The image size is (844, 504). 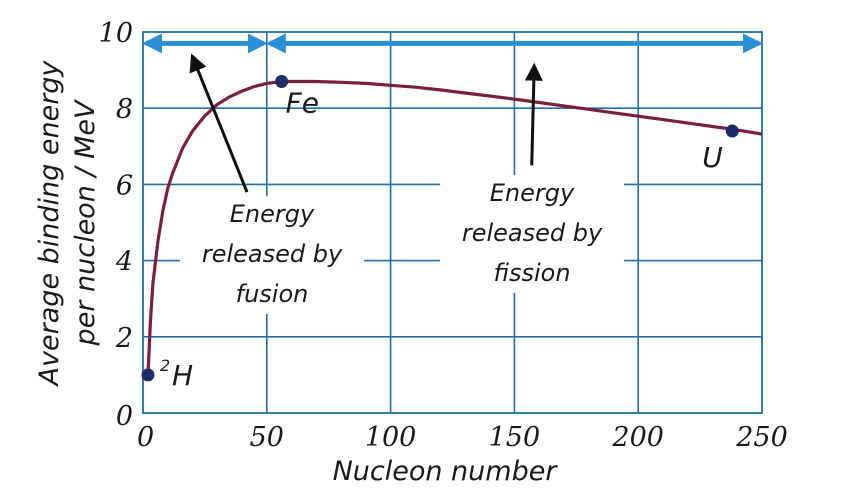 What do you see at coordinates (302, 103) in the screenshot?
I see `point-label-fe: Fe` at bounding box center [302, 103].